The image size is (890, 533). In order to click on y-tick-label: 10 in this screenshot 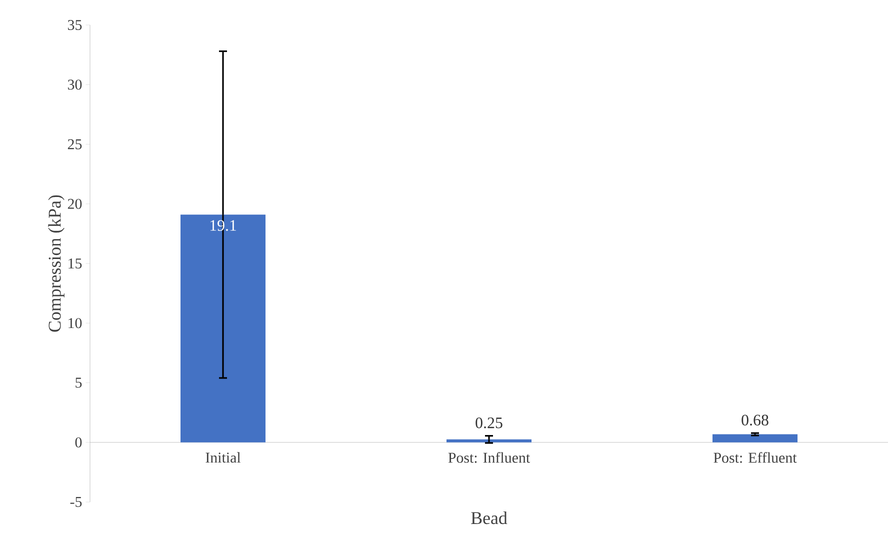, I will do `click(75, 323)`.